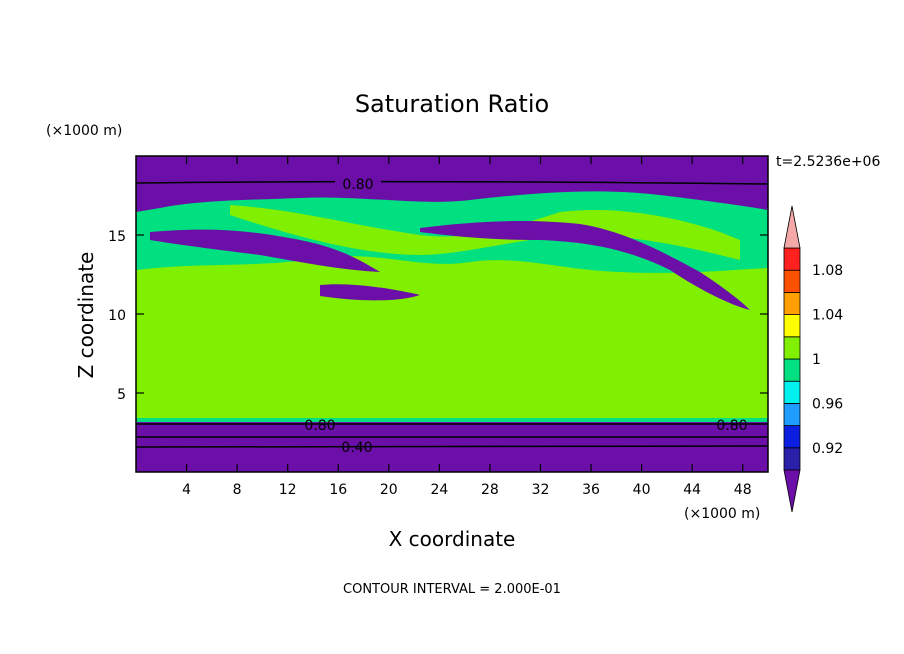 The width and height of the screenshot is (904, 654). Describe the element at coordinates (86, 315) in the screenshot. I see `y-axis-label: Z coordinate` at that location.